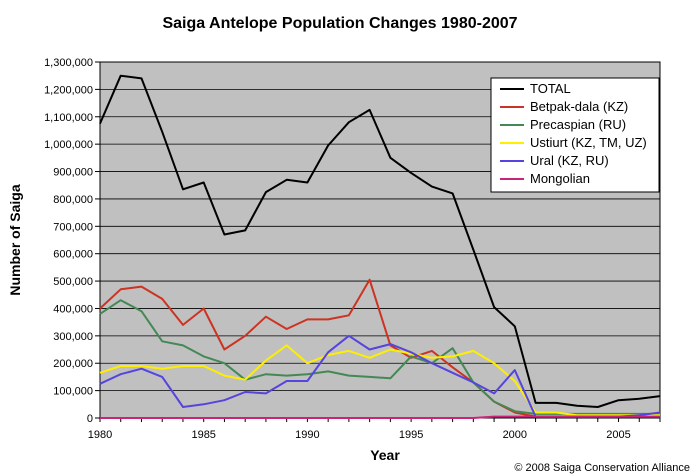 This screenshot has width=700, height=475. I want to click on series-line-ustiurt-kz-tm-uz, so click(379, 380).